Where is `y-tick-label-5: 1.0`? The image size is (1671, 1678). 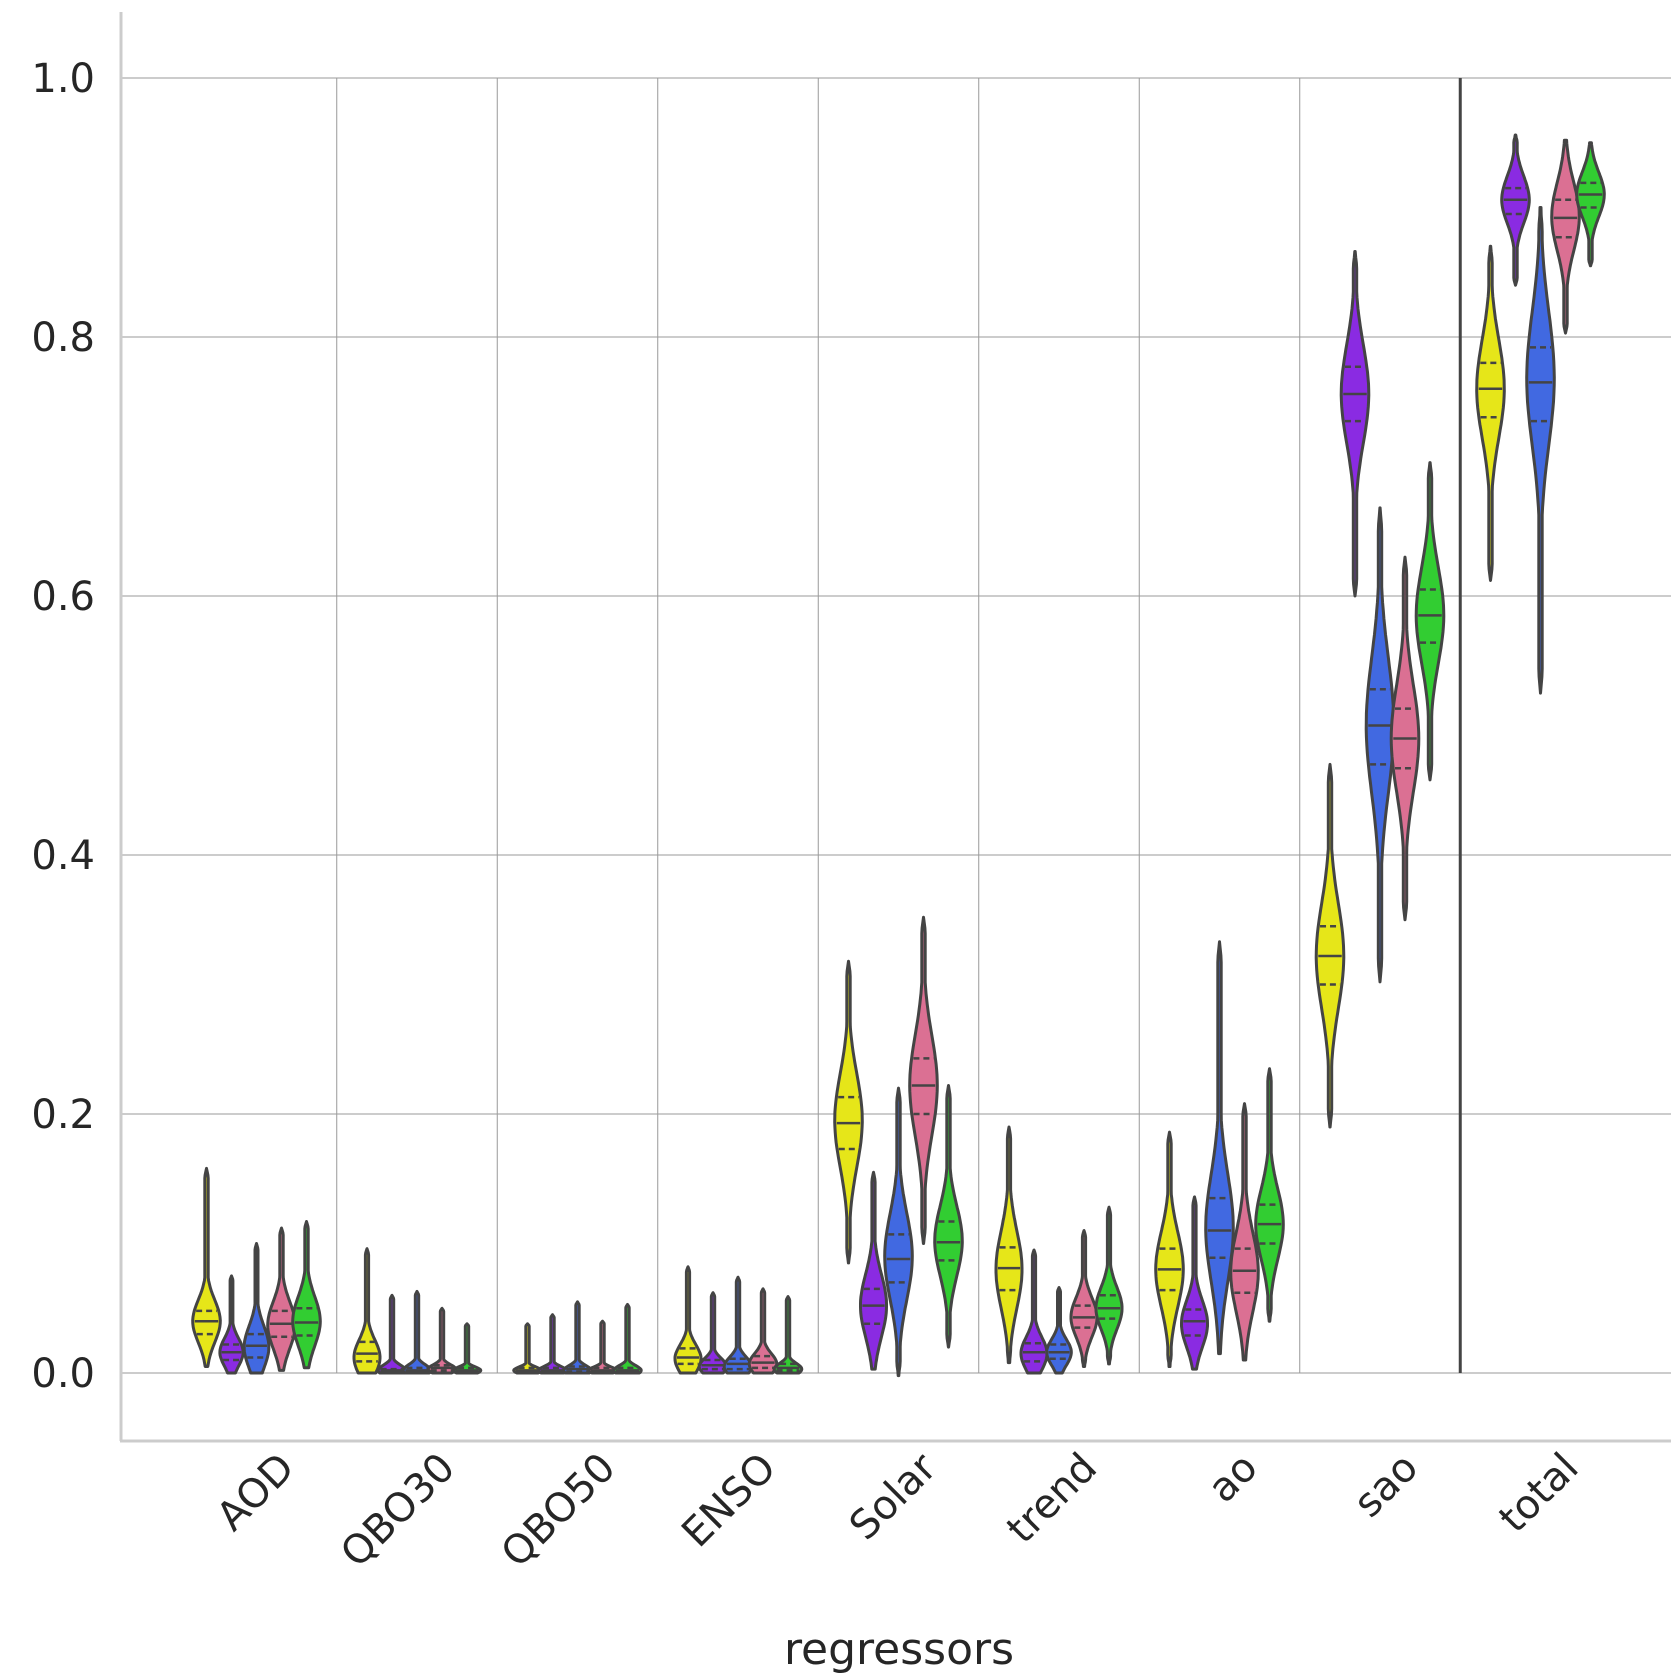
y-tick-label-5: 1.0 is located at coordinates (63, 79).